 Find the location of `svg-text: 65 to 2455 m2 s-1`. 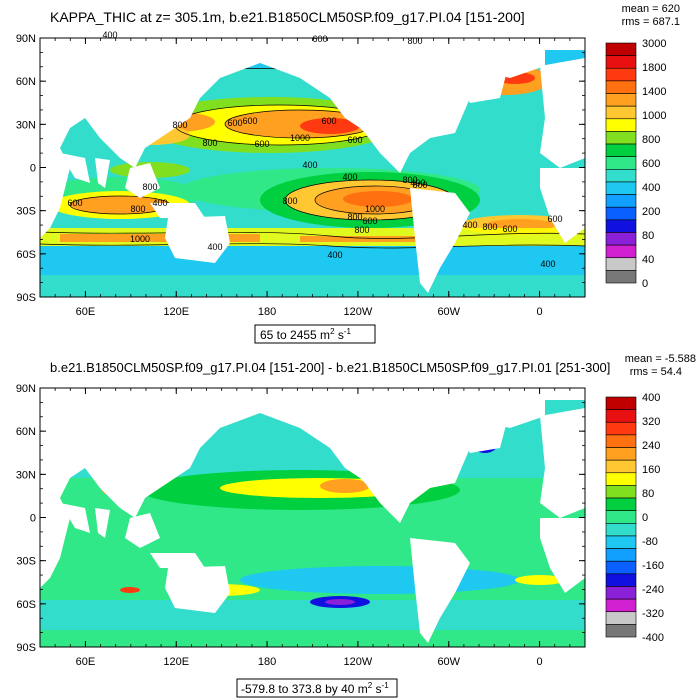

svg-text: 65 to 2455 m2 s-1 is located at coordinates (306, 334).